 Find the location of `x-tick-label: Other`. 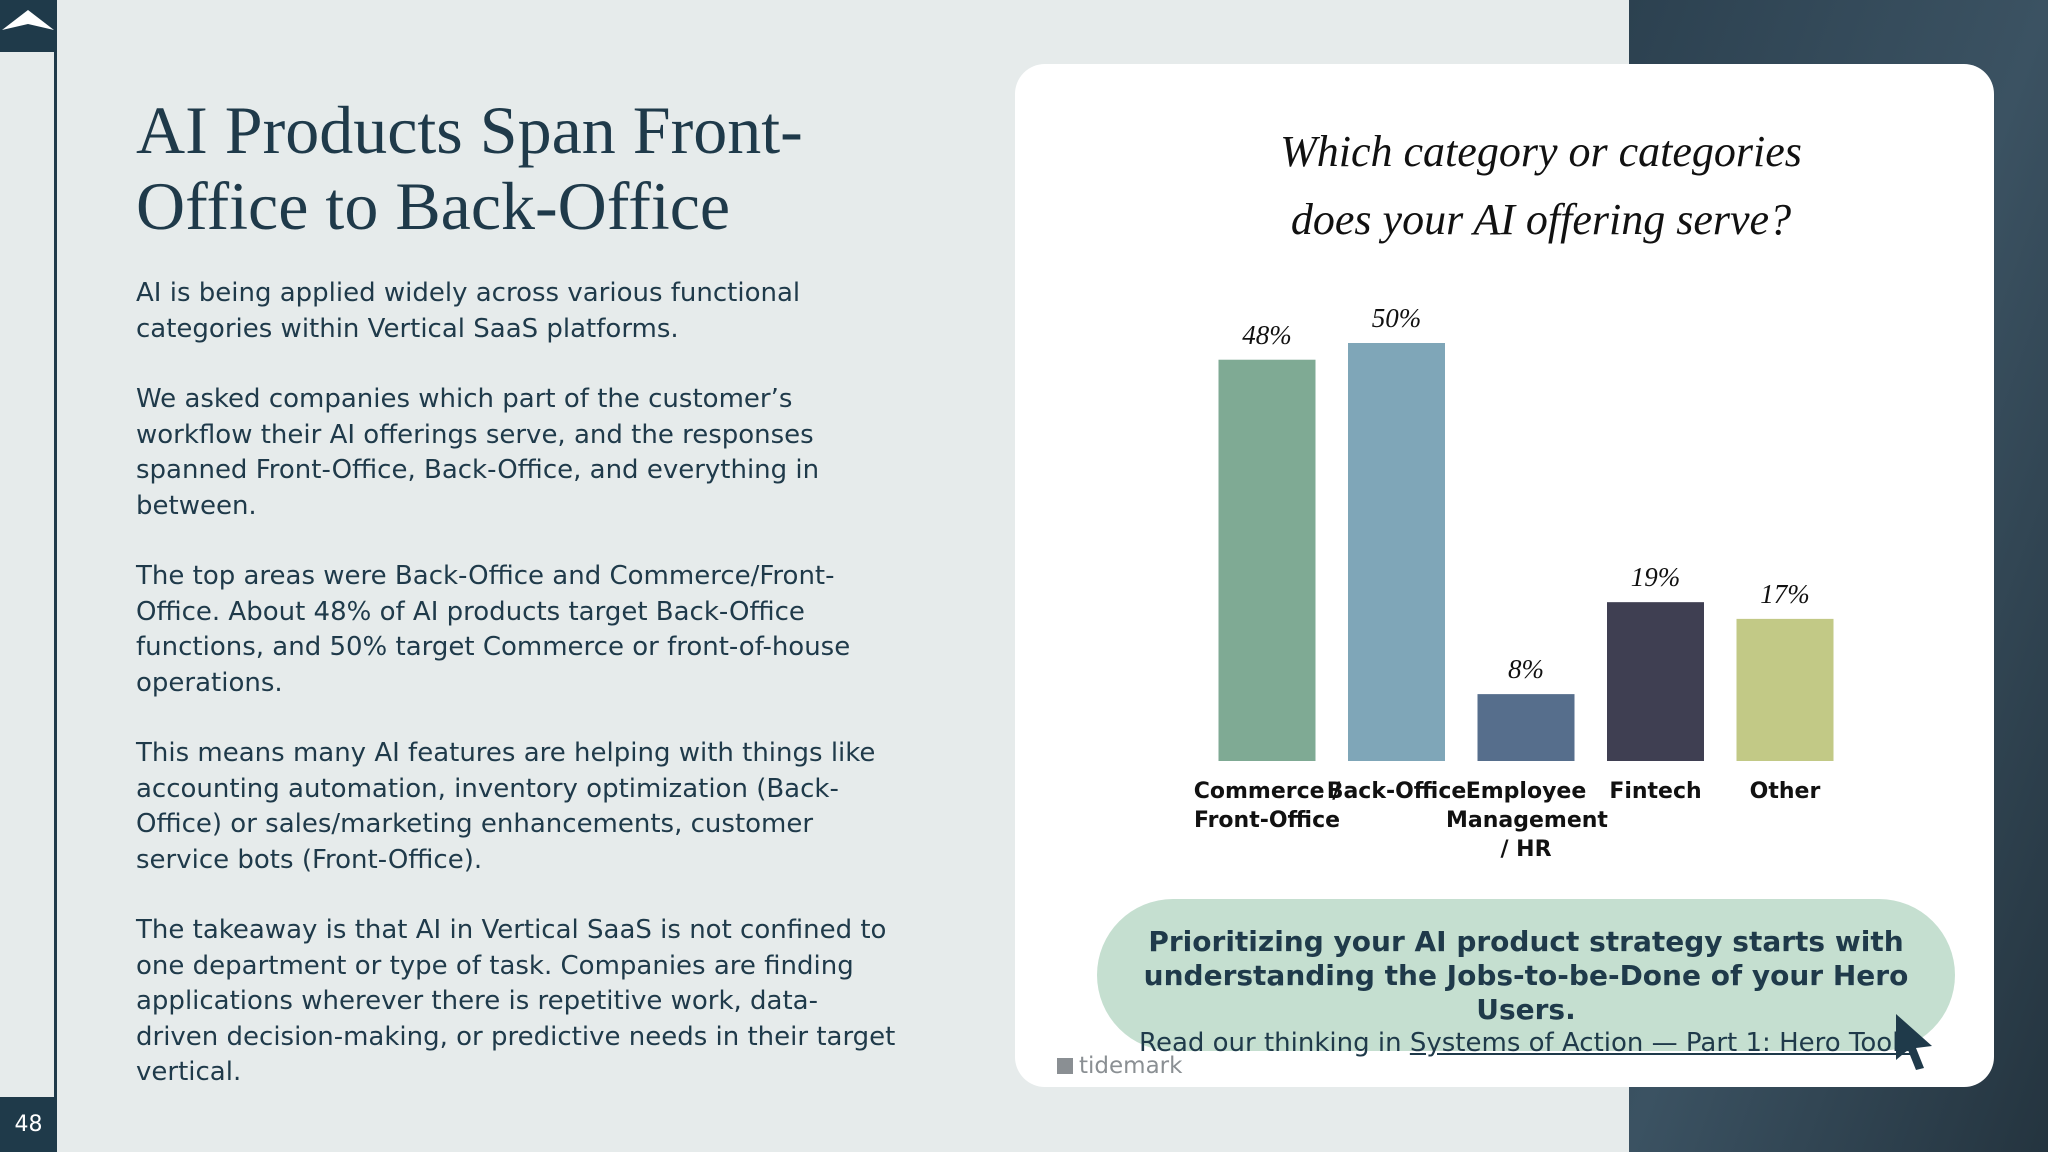

x-tick-label: Other is located at coordinates (1785, 791).